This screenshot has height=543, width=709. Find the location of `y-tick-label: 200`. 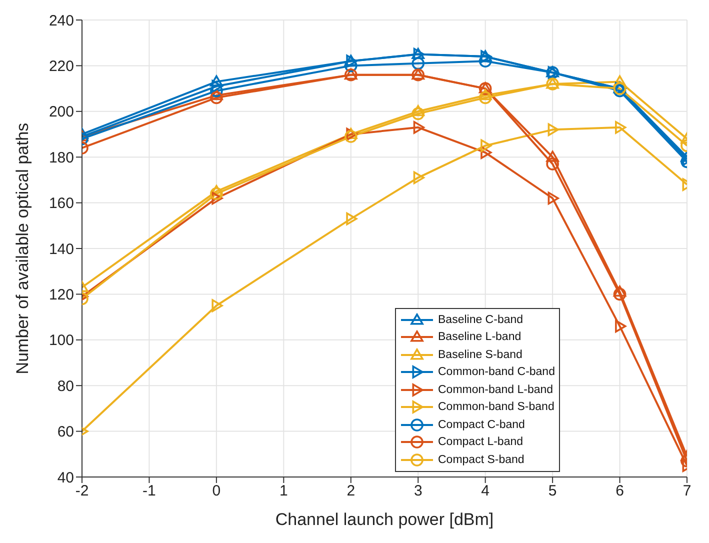

y-tick-label: 200 is located at coordinates (61, 112).